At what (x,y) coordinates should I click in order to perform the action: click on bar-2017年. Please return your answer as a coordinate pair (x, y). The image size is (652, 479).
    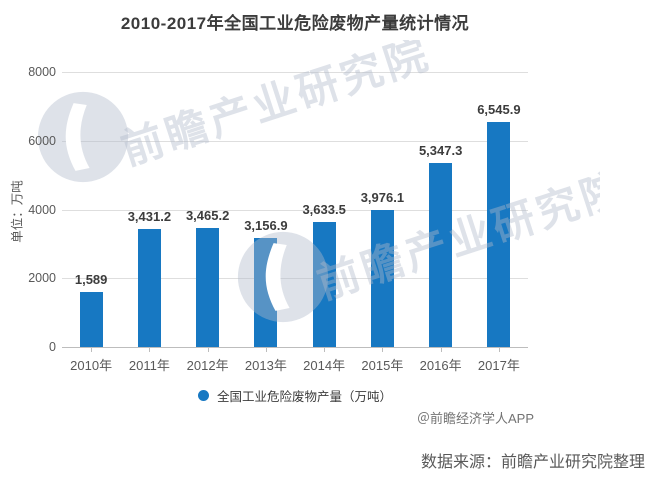
    Looking at the image, I should click on (499, 234).